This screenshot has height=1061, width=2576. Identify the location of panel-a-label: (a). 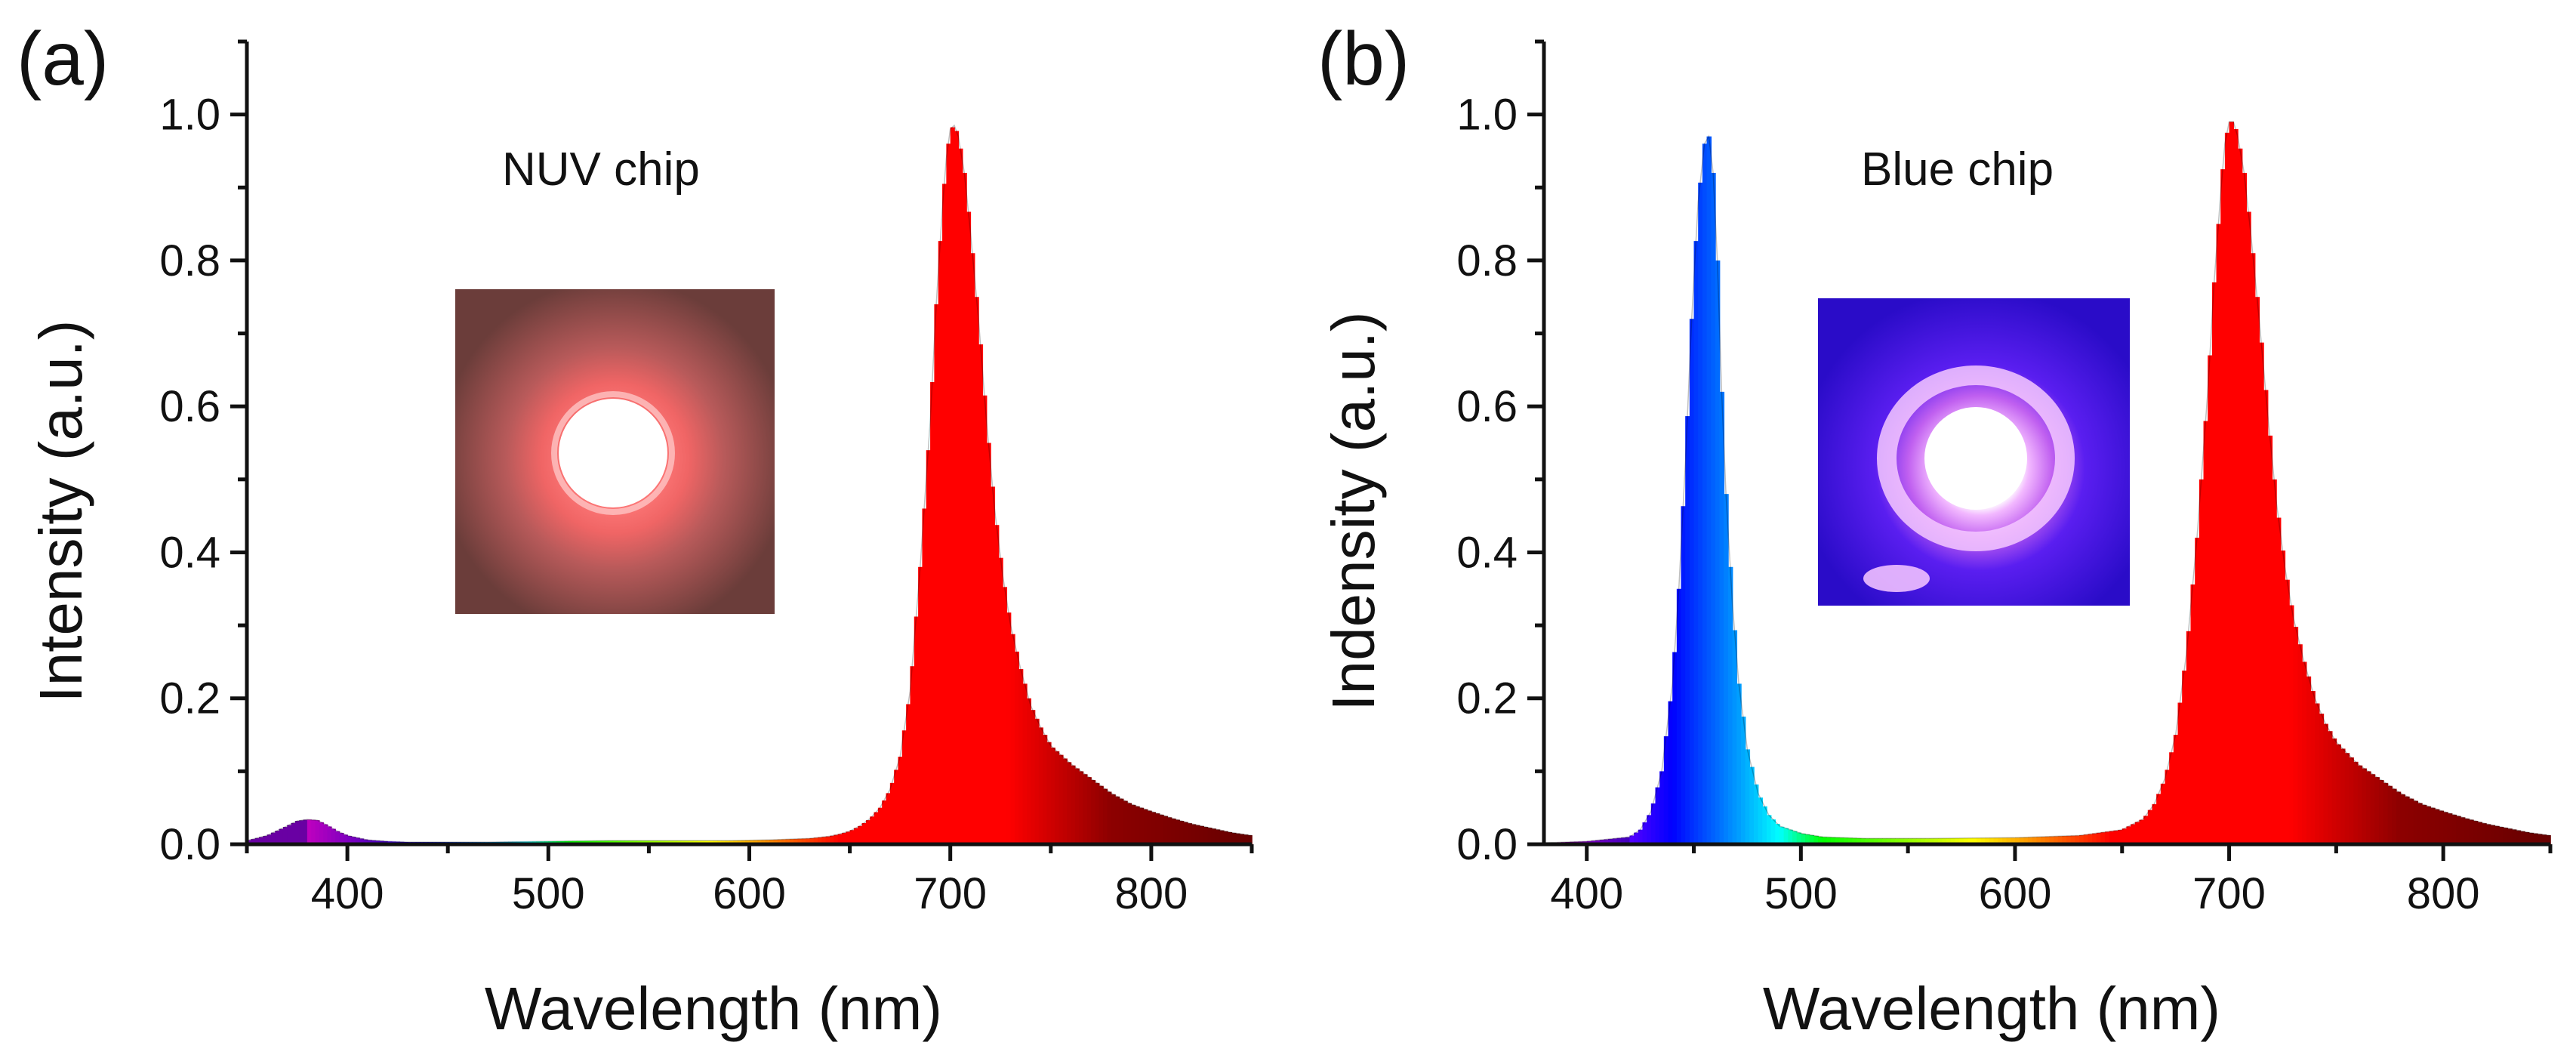
(63, 59).